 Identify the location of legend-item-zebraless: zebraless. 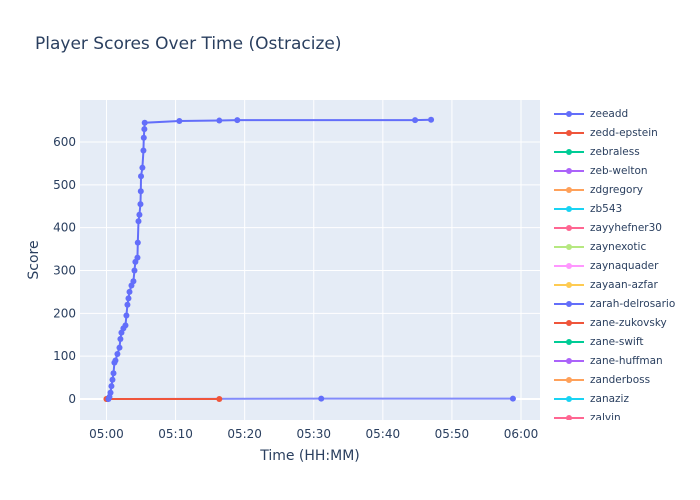
(624, 151).